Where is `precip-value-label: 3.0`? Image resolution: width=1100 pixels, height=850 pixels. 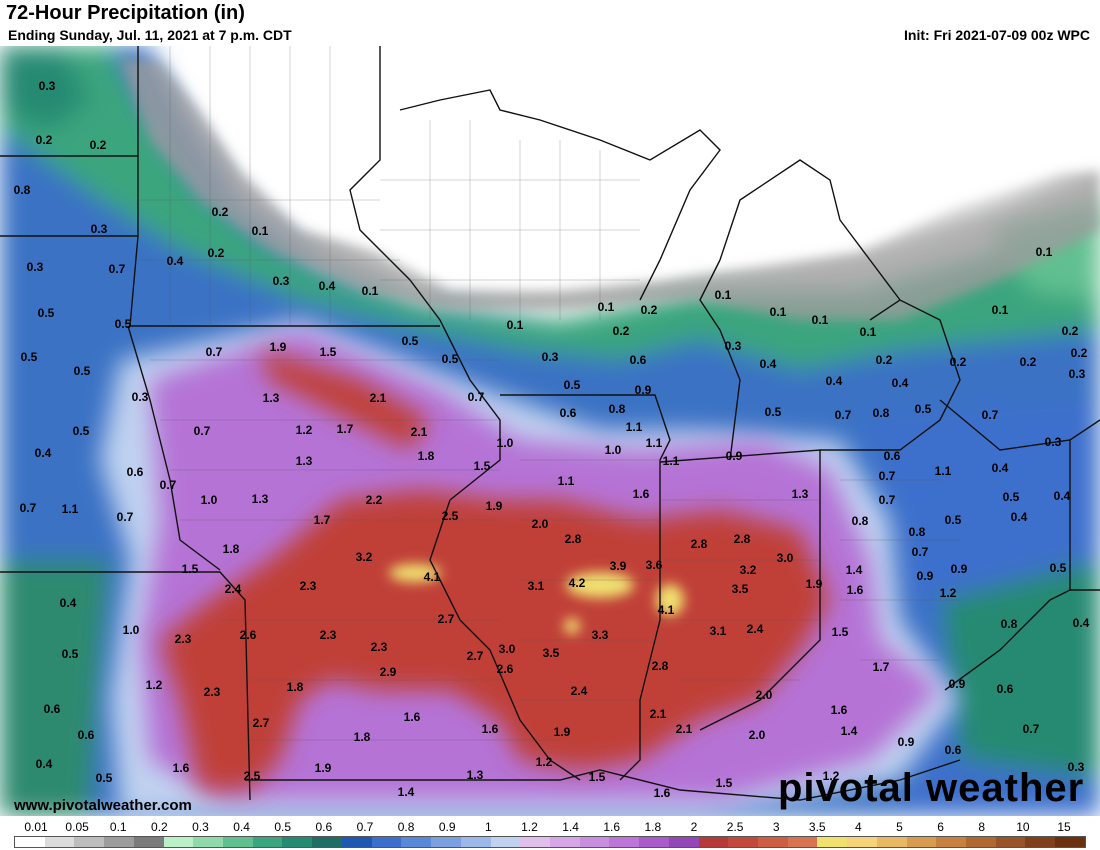
precip-value-label: 3.0 is located at coordinates (507, 649).